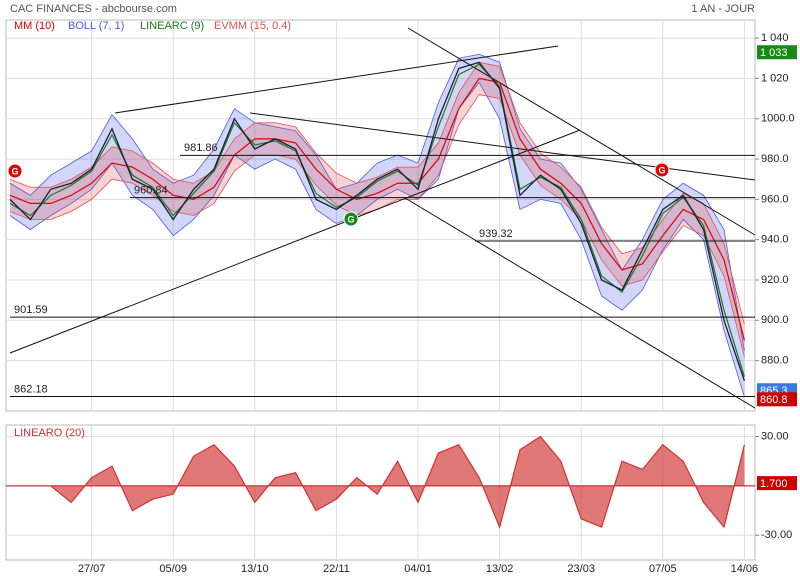  What do you see at coordinates (775, 78) in the screenshot?
I see `y-tick-label: 1 020` at bounding box center [775, 78].